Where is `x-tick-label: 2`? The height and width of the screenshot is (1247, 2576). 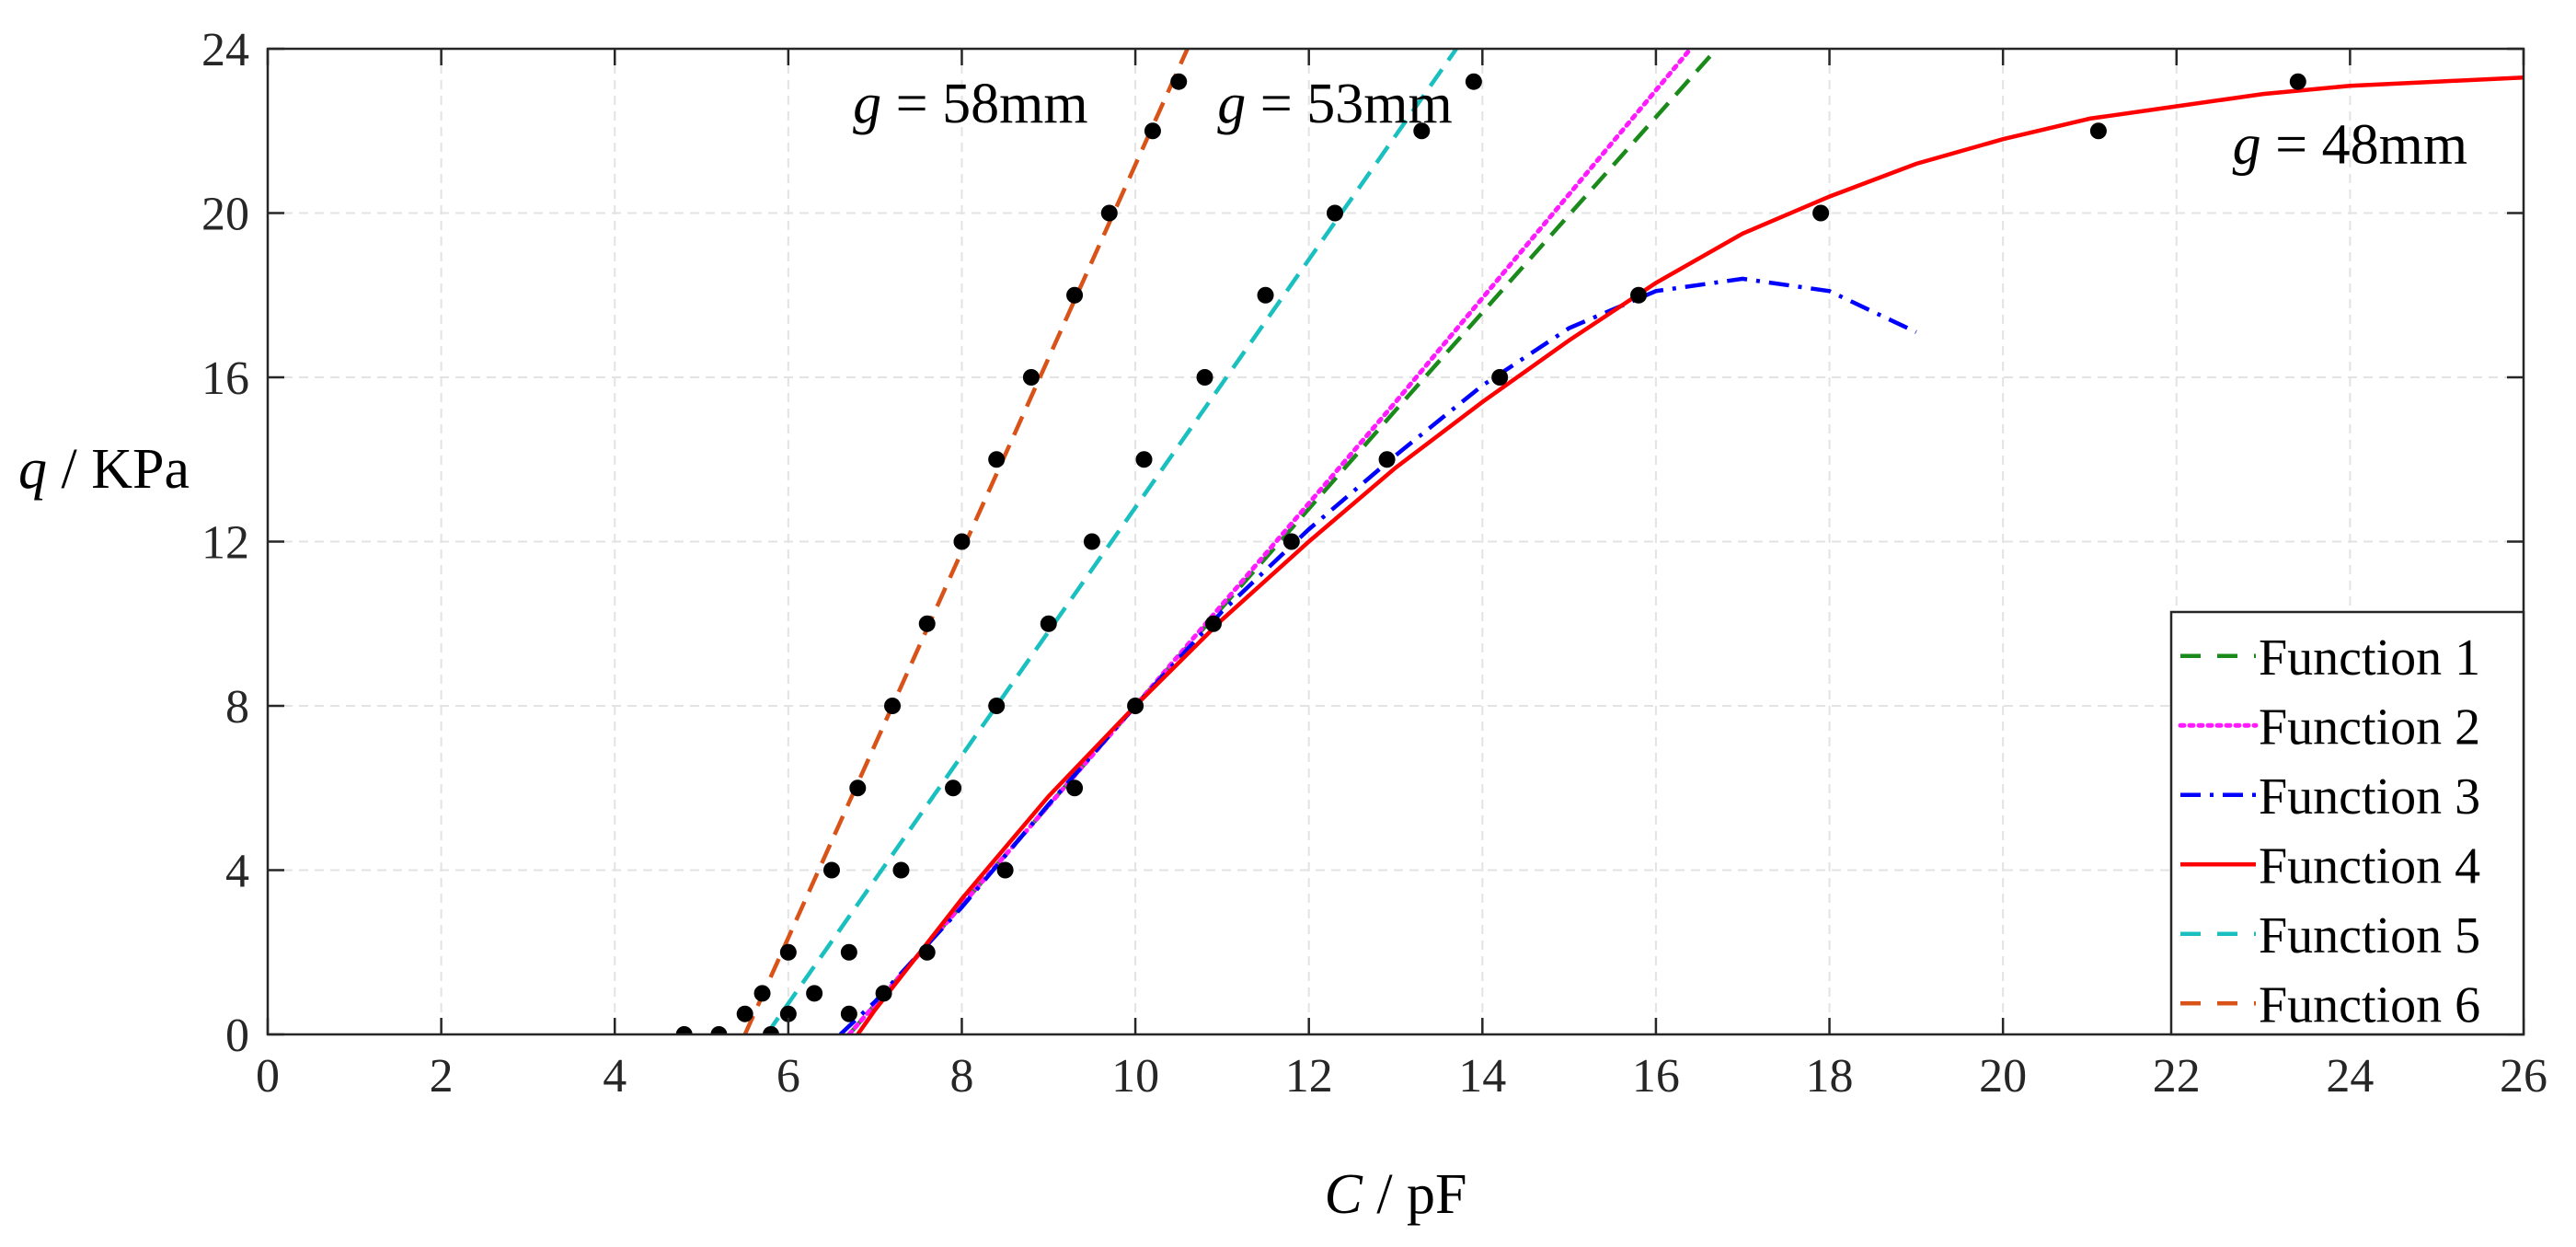 x-tick-label: 2 is located at coordinates (442, 1076).